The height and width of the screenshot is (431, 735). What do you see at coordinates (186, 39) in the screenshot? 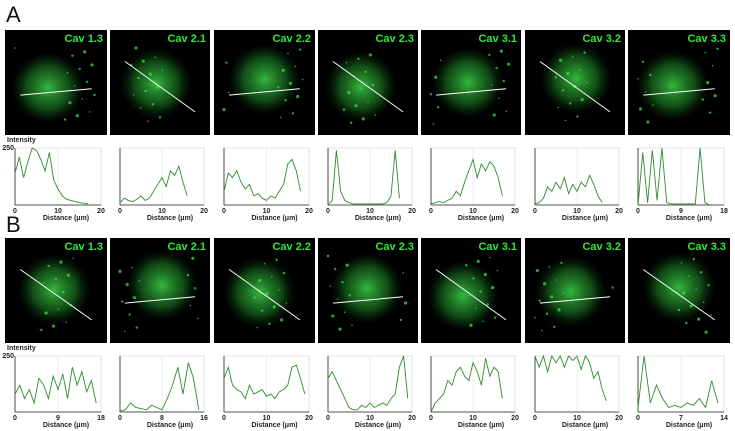
I see `cell-title: Cav 2.1` at bounding box center [186, 39].